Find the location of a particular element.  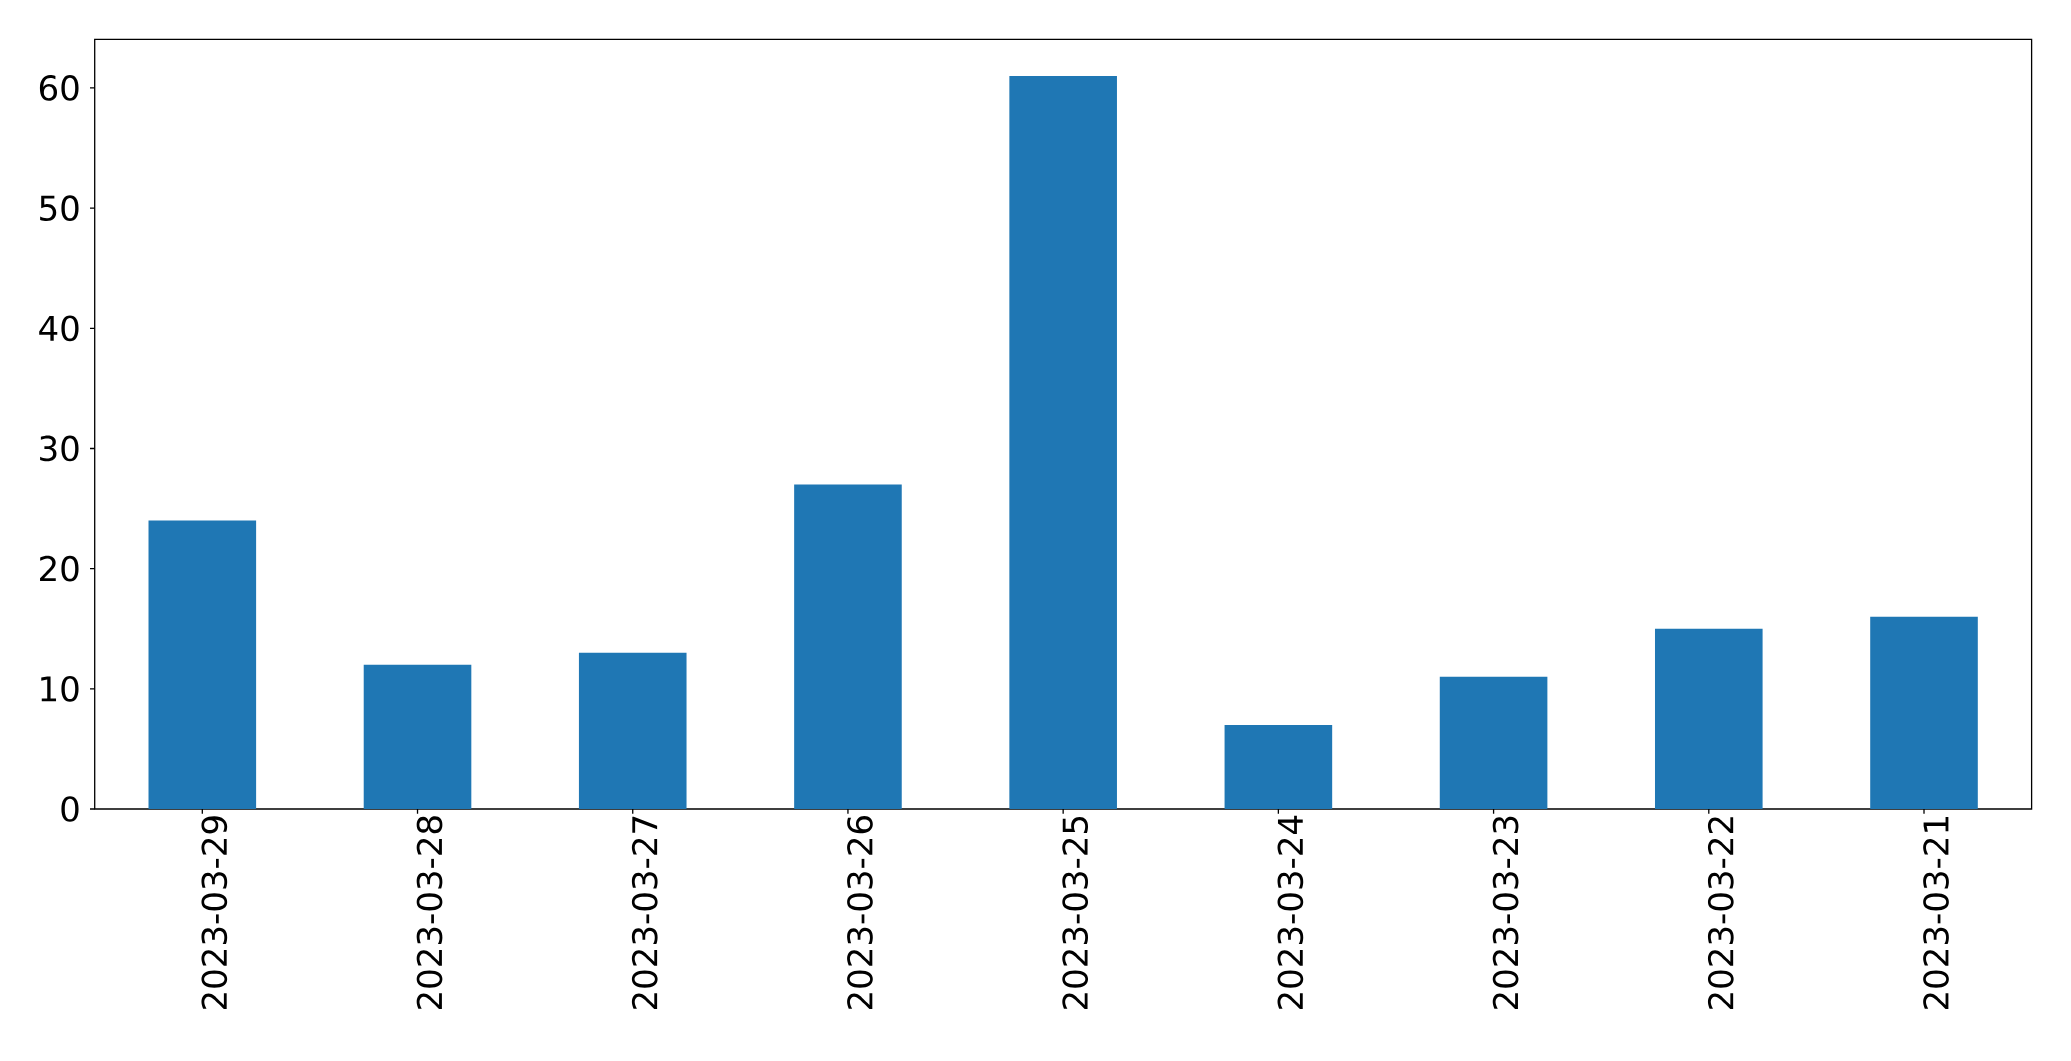

x-tick-label: 2023-03-22 is located at coordinates (1720, 913).